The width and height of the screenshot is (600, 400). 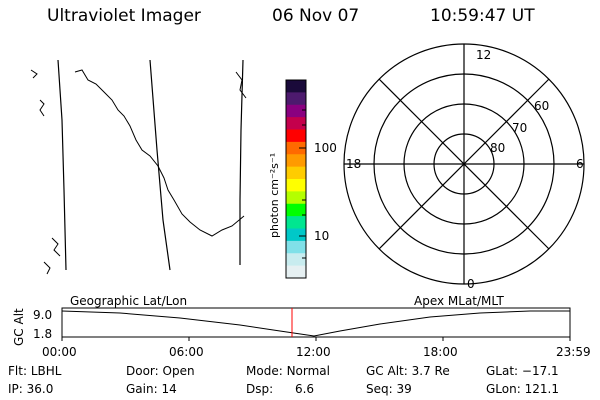 I want to click on colorbar-frame, so click(x=296, y=179).